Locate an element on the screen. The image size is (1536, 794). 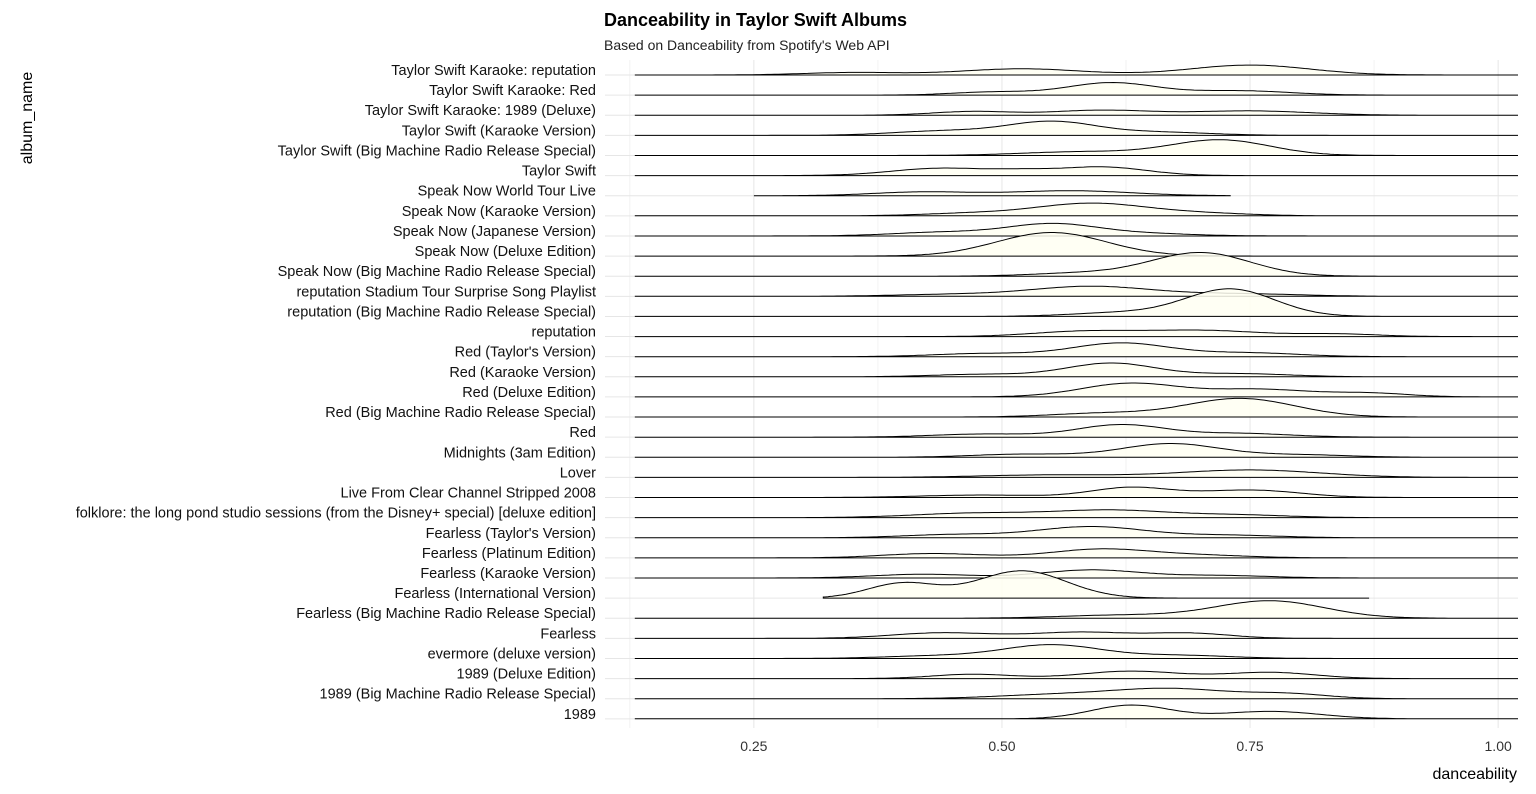
album-label: Fearless (Platinum Edition) is located at coordinates (509, 554).